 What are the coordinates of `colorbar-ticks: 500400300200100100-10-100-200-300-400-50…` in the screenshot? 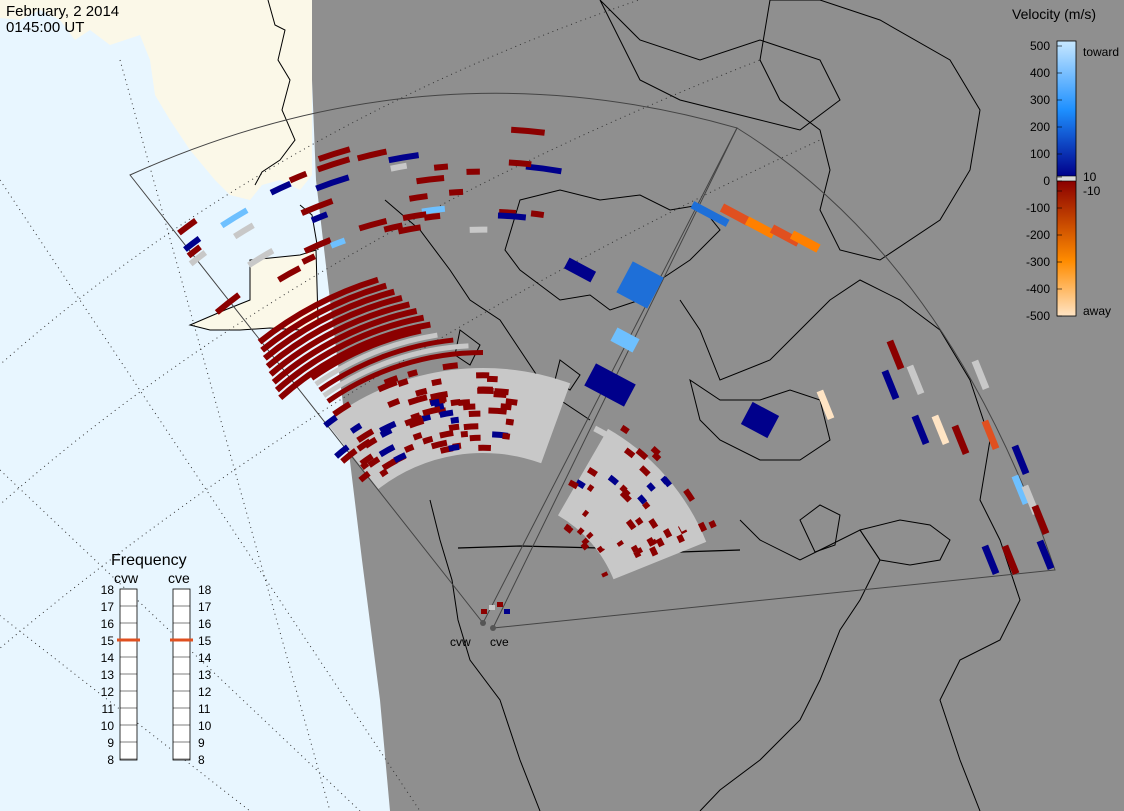 It's located at (1063, 181).